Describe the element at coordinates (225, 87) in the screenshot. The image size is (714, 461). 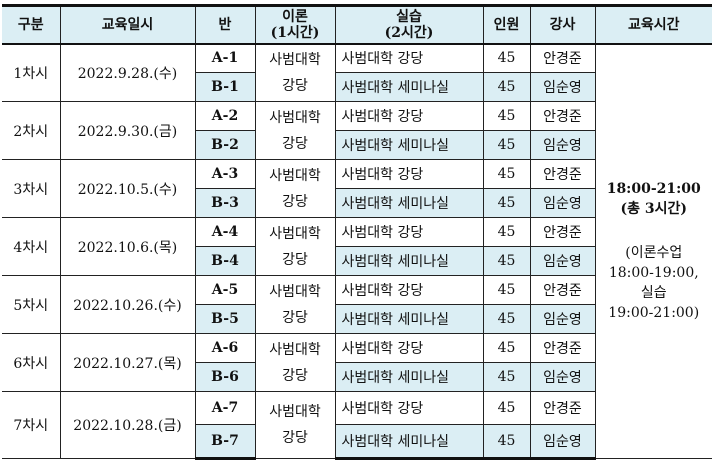
I see `class-b: B-1` at that location.